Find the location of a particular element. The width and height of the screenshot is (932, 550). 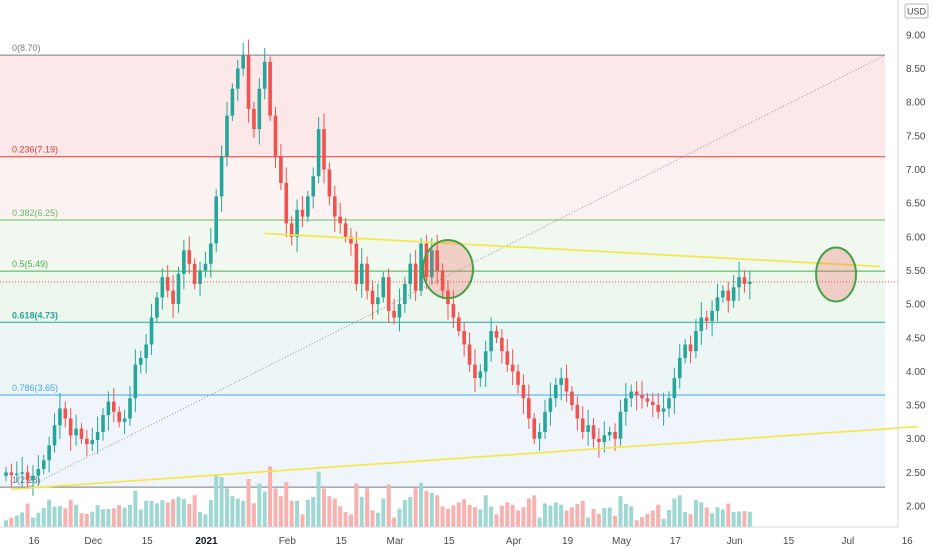

y-tick-label: 7.50 is located at coordinates (916, 136).